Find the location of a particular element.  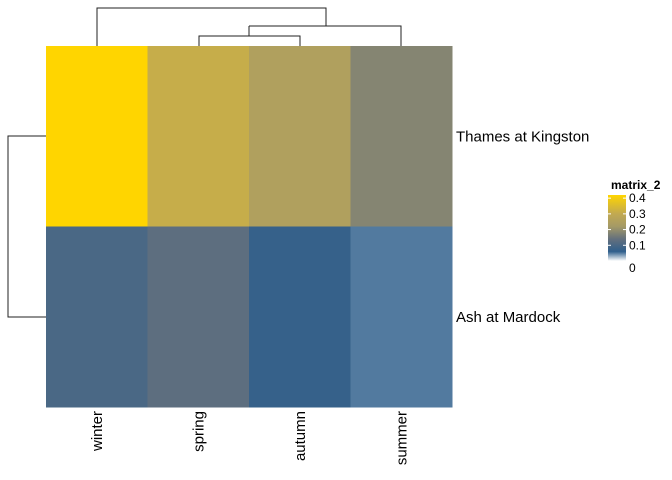

row-dendrogram-branches is located at coordinates (26, 226).